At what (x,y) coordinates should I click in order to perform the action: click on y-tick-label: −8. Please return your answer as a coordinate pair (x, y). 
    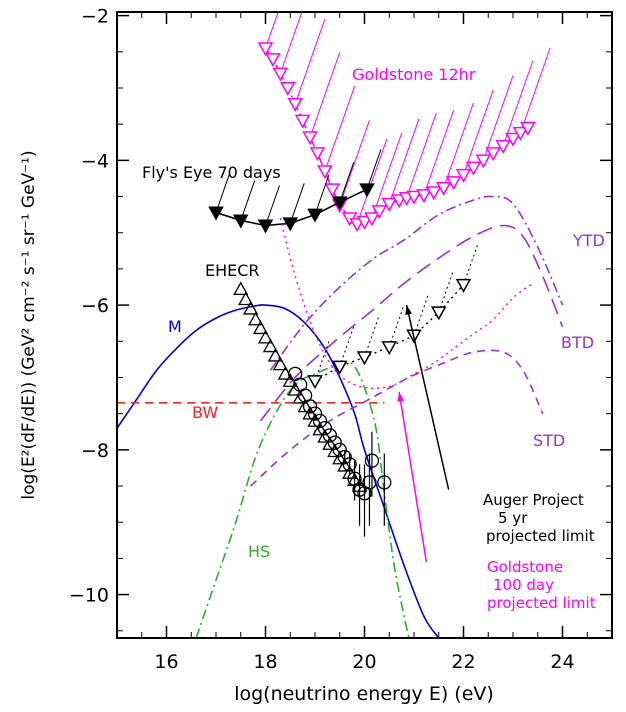
    Looking at the image, I should click on (95, 451).